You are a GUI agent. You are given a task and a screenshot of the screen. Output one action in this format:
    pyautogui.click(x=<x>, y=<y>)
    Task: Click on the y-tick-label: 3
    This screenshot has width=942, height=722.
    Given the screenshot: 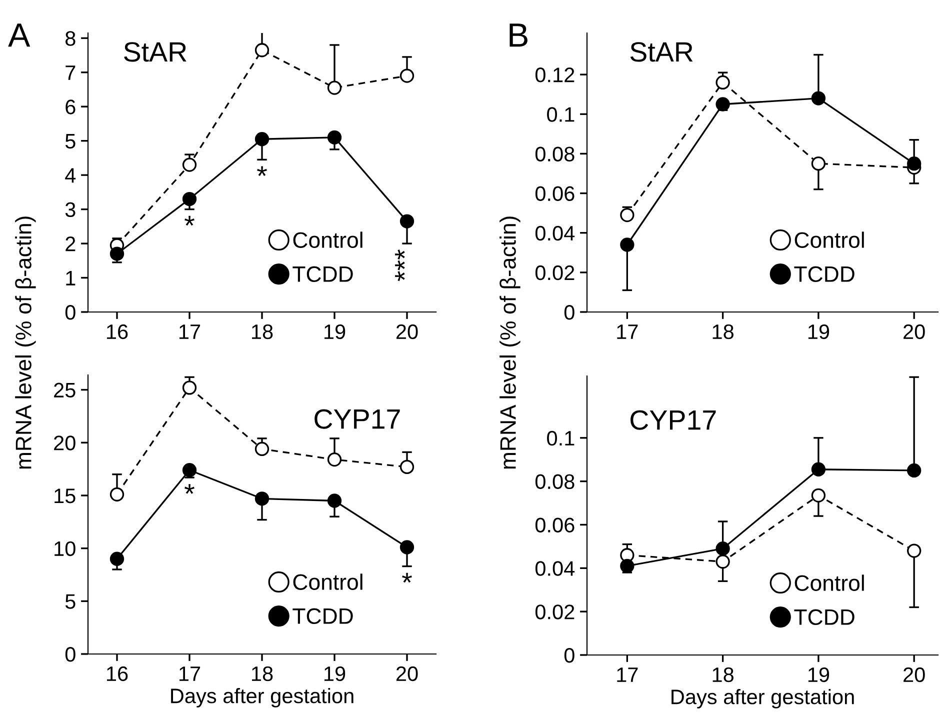 What is the action you would take?
    pyautogui.click(x=70, y=210)
    